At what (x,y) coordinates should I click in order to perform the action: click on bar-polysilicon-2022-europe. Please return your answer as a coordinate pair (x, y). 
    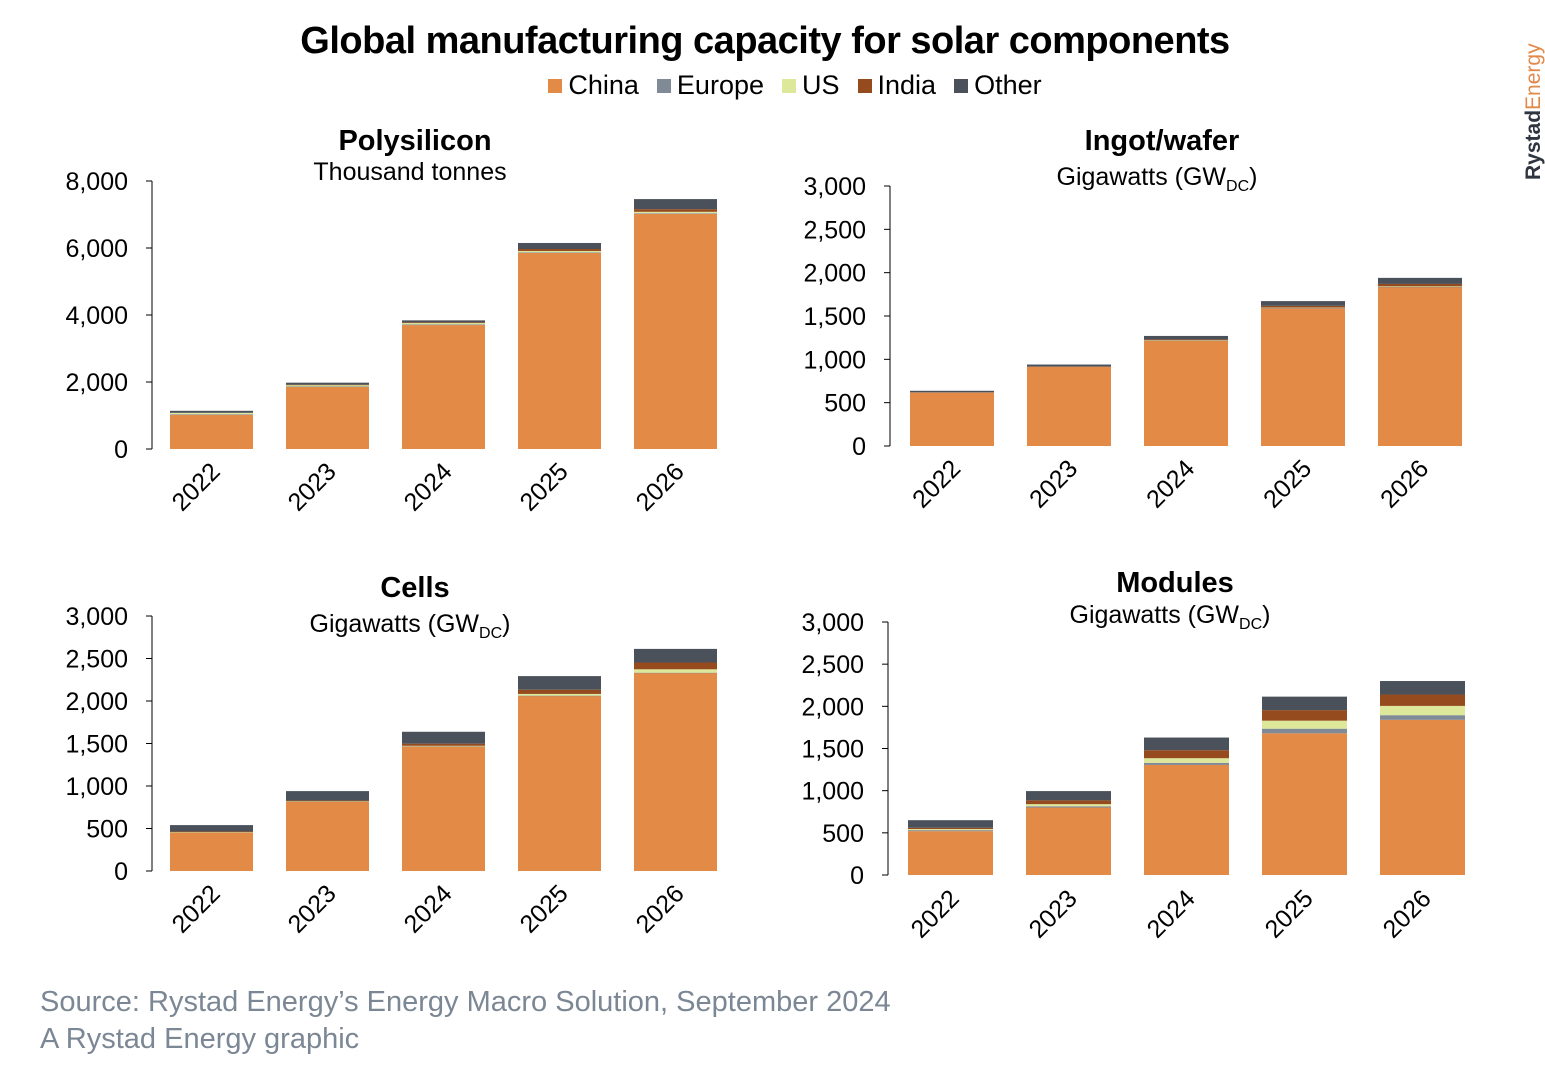
    Looking at the image, I should click on (211, 414).